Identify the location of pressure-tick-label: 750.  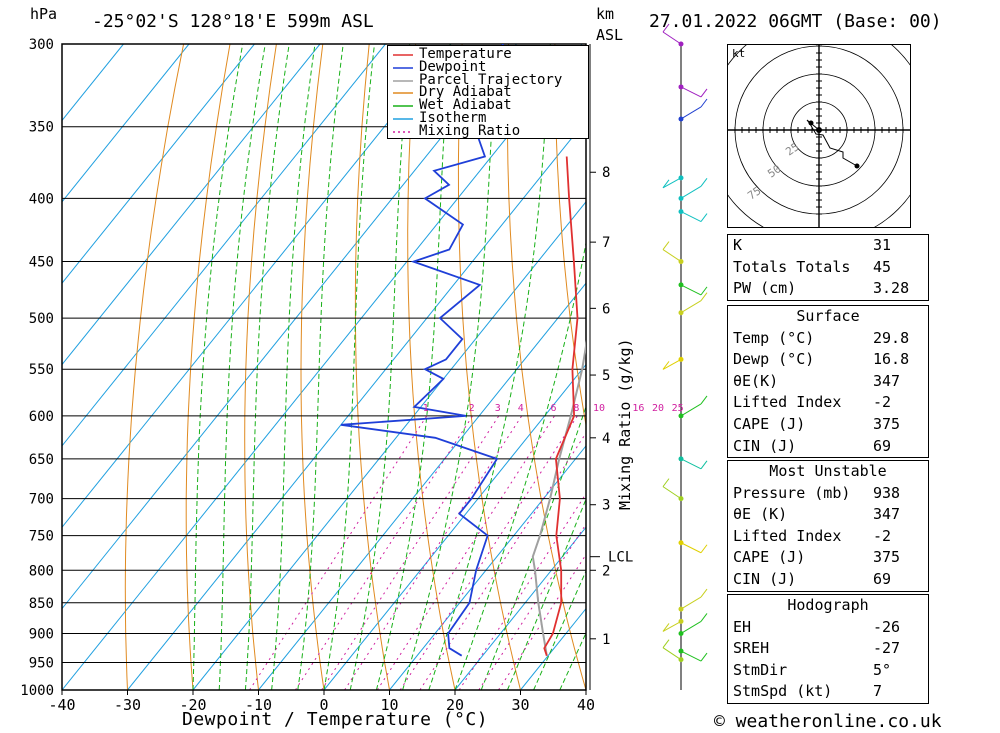
(41, 537).